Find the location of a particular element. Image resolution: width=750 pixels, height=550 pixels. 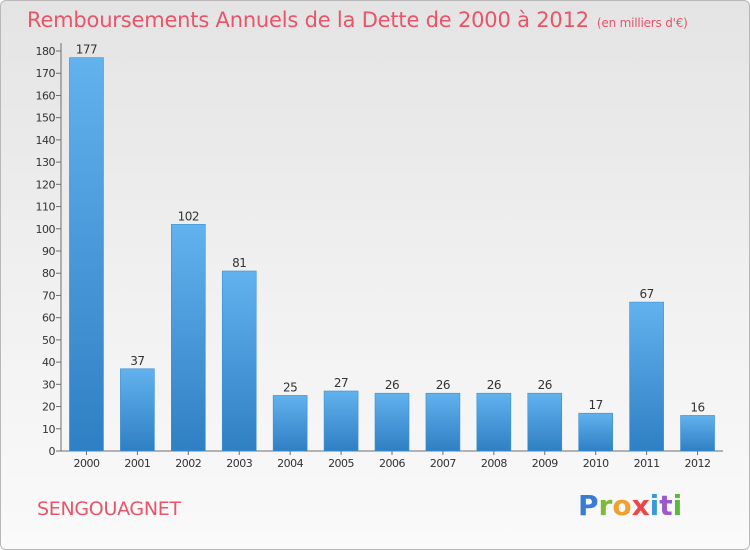

y-tick-label: 100 is located at coordinates (46, 229).